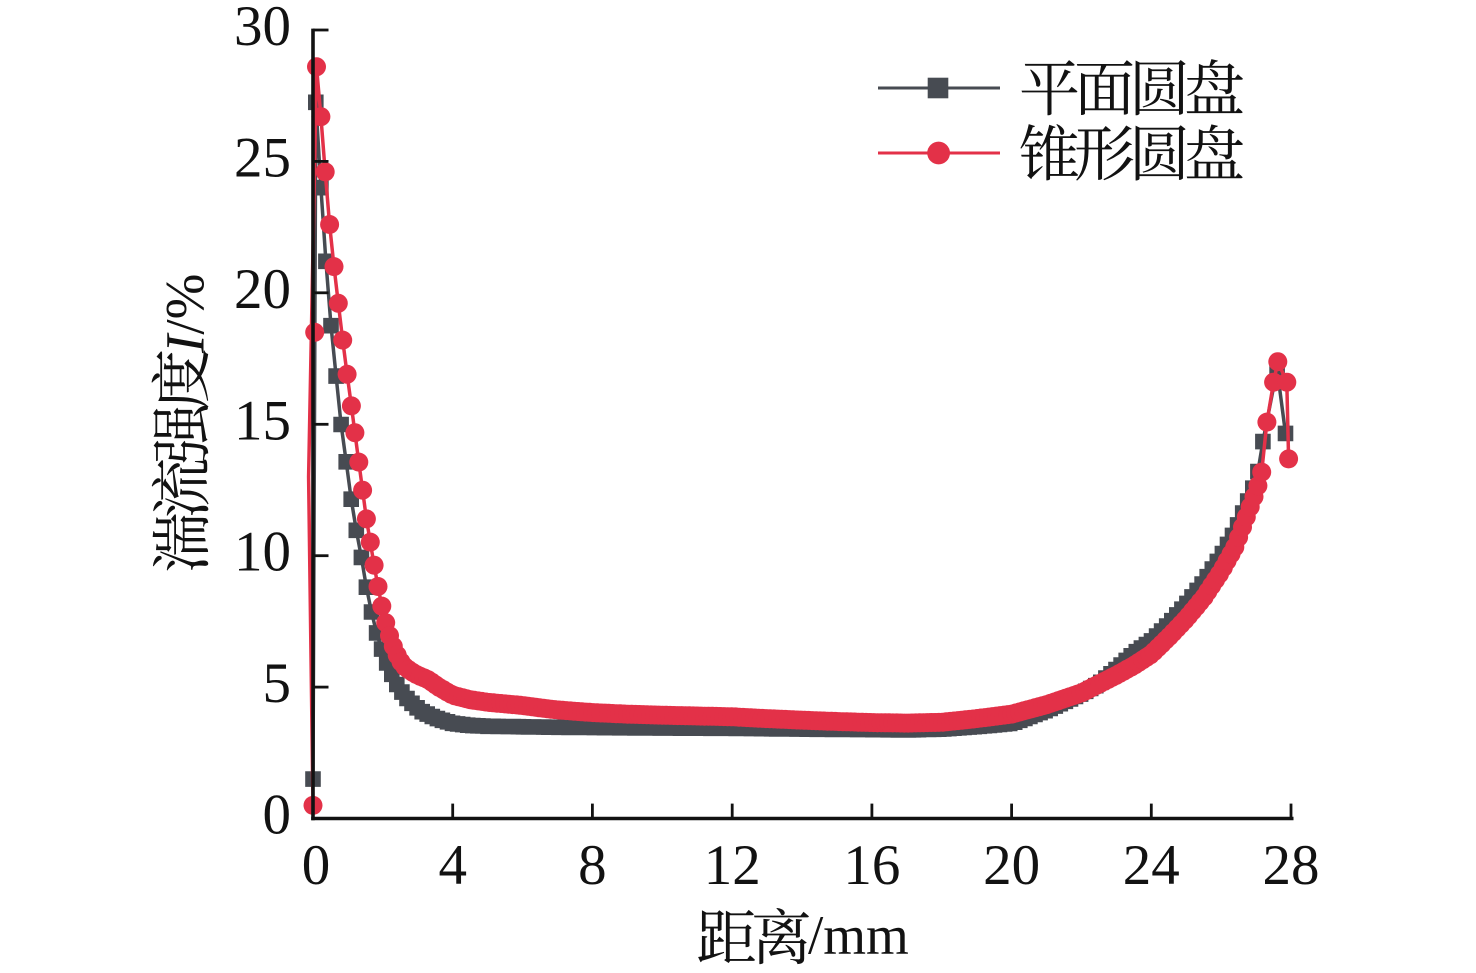 The width and height of the screenshot is (1476, 973). Describe the element at coordinates (262, 552) in the screenshot. I see `svg-text: 10` at that location.